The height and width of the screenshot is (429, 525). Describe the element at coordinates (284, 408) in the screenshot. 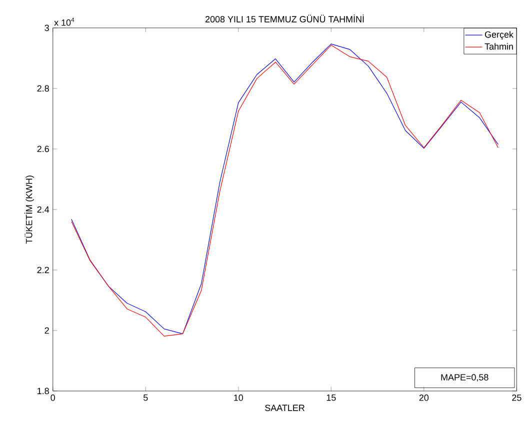

I see `x-axis-title: SAATLER` at that location.